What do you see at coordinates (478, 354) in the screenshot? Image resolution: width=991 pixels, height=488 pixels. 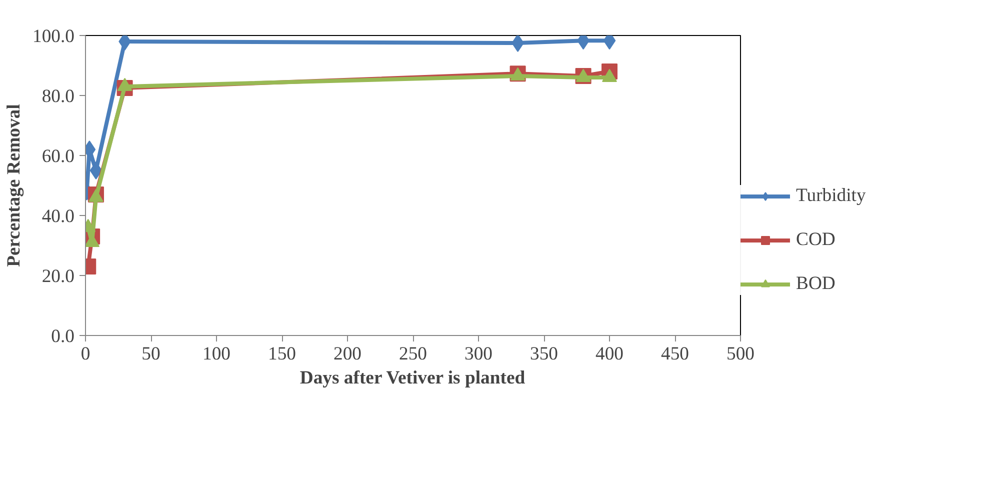 I see `x-tick-label: 300` at bounding box center [478, 354].